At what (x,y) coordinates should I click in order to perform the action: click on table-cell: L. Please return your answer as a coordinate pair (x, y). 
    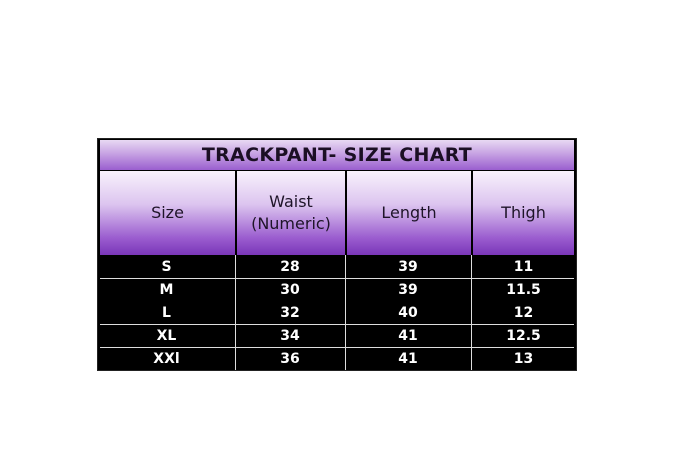
    Looking at the image, I should click on (166, 313).